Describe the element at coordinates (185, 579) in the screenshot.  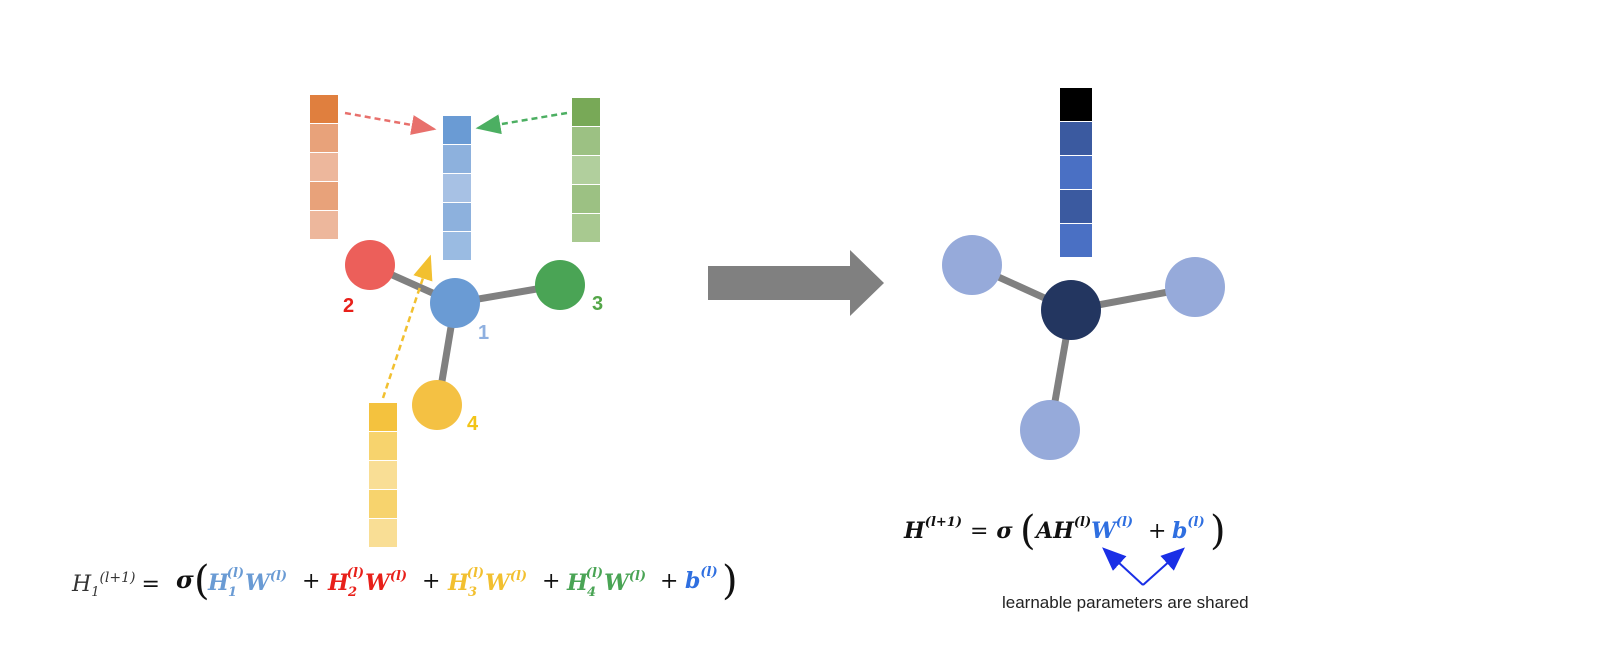
I see `eq-left-sigma: σ` at that location.